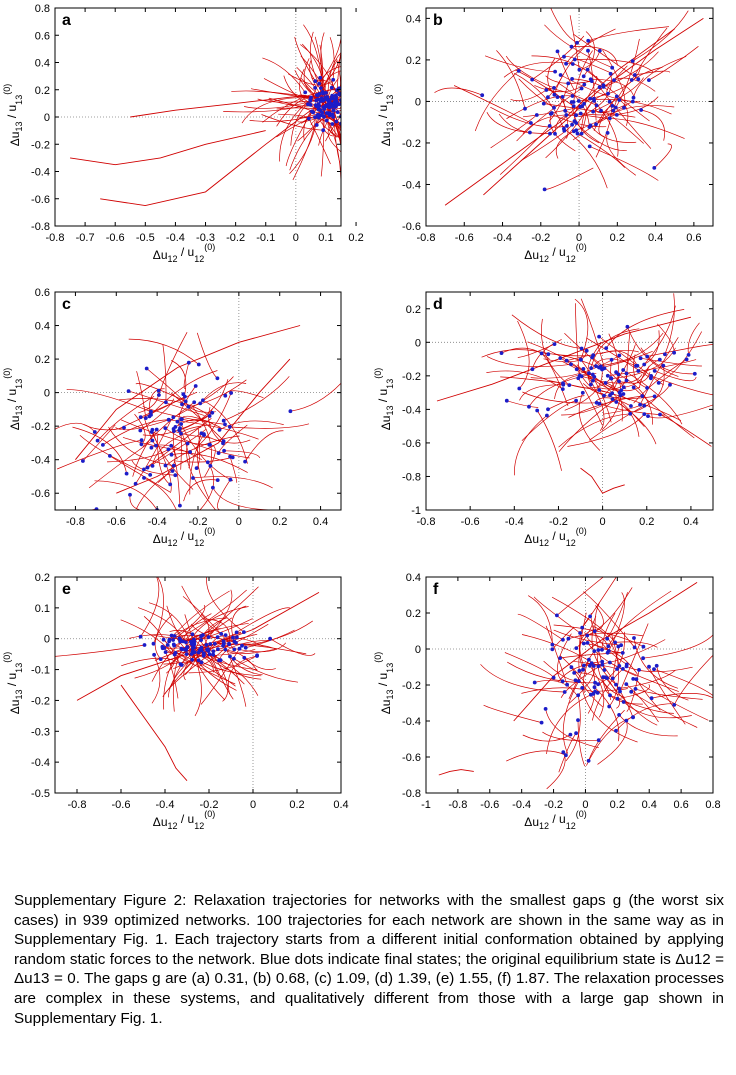  What do you see at coordinates (418, 650) in the screenshot?
I see `y-tick-label: 0` at bounding box center [418, 650].